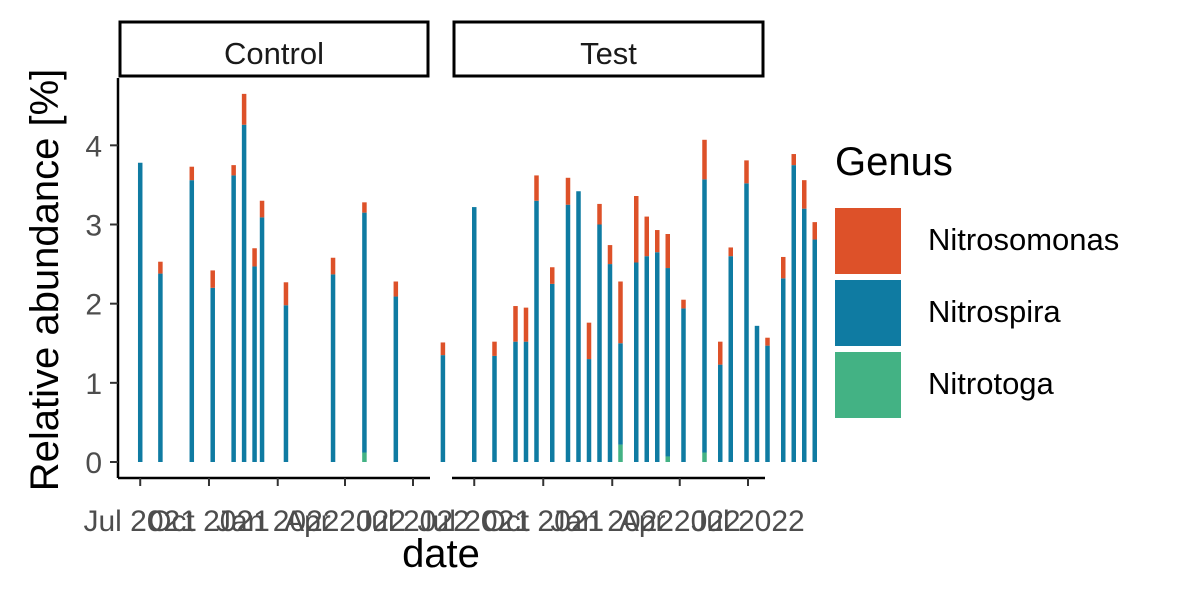  I want to click on x-axis-title: date, so click(441, 554).